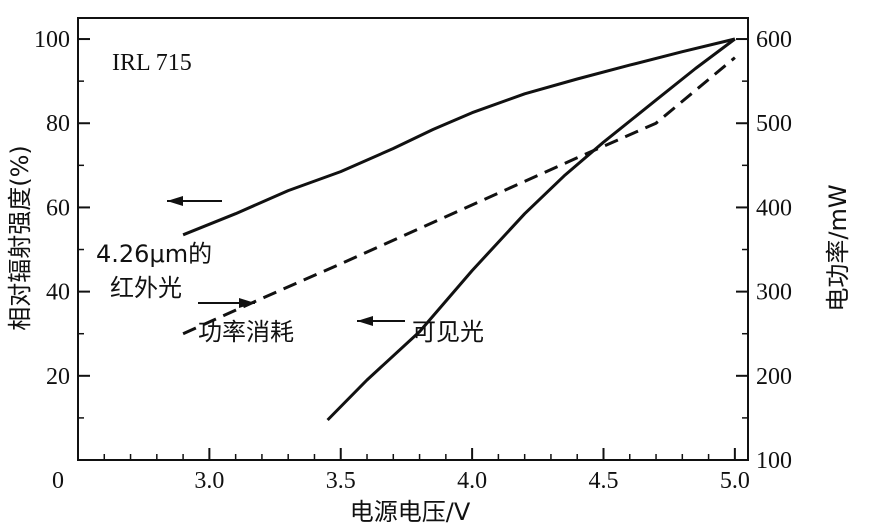 This screenshot has height=530, width=869. I want to click on y-right-ticks: 100 200 300 400 500 600, so click(764, 250).